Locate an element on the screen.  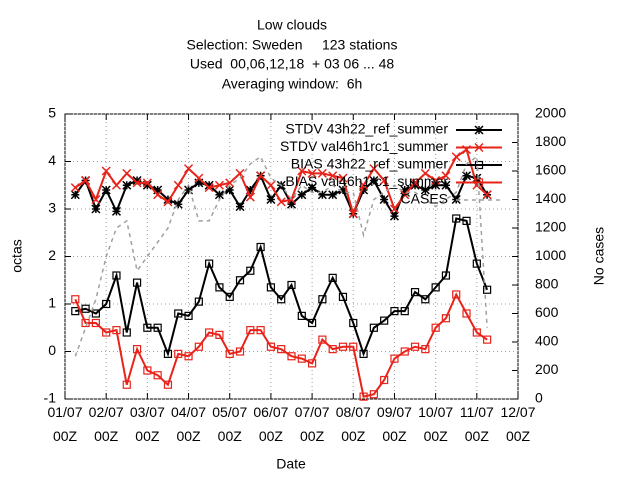
y2-tick-label: 1800 is located at coordinates (550, 141).